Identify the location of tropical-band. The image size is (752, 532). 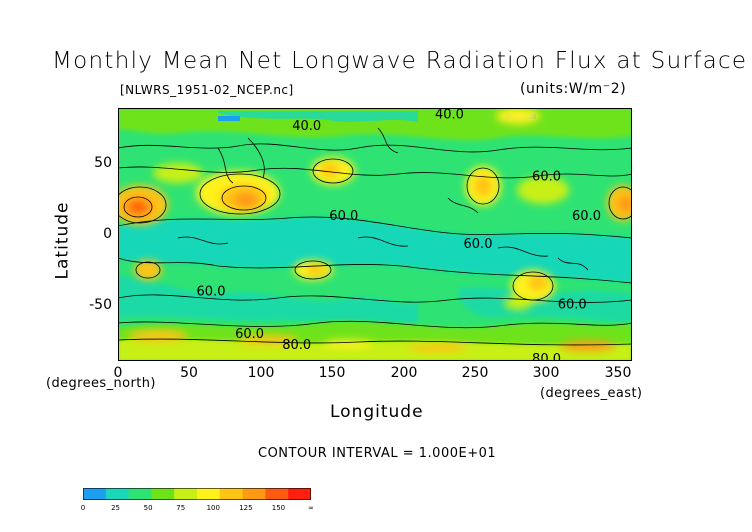
(375, 249).